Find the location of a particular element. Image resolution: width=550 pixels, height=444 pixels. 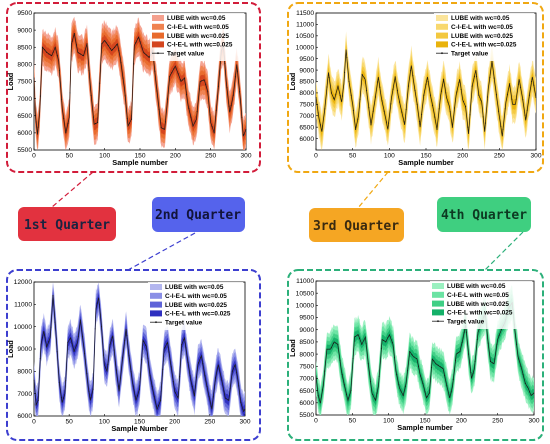

q2-xtick-label: 150 is located at coordinates (139, 422).